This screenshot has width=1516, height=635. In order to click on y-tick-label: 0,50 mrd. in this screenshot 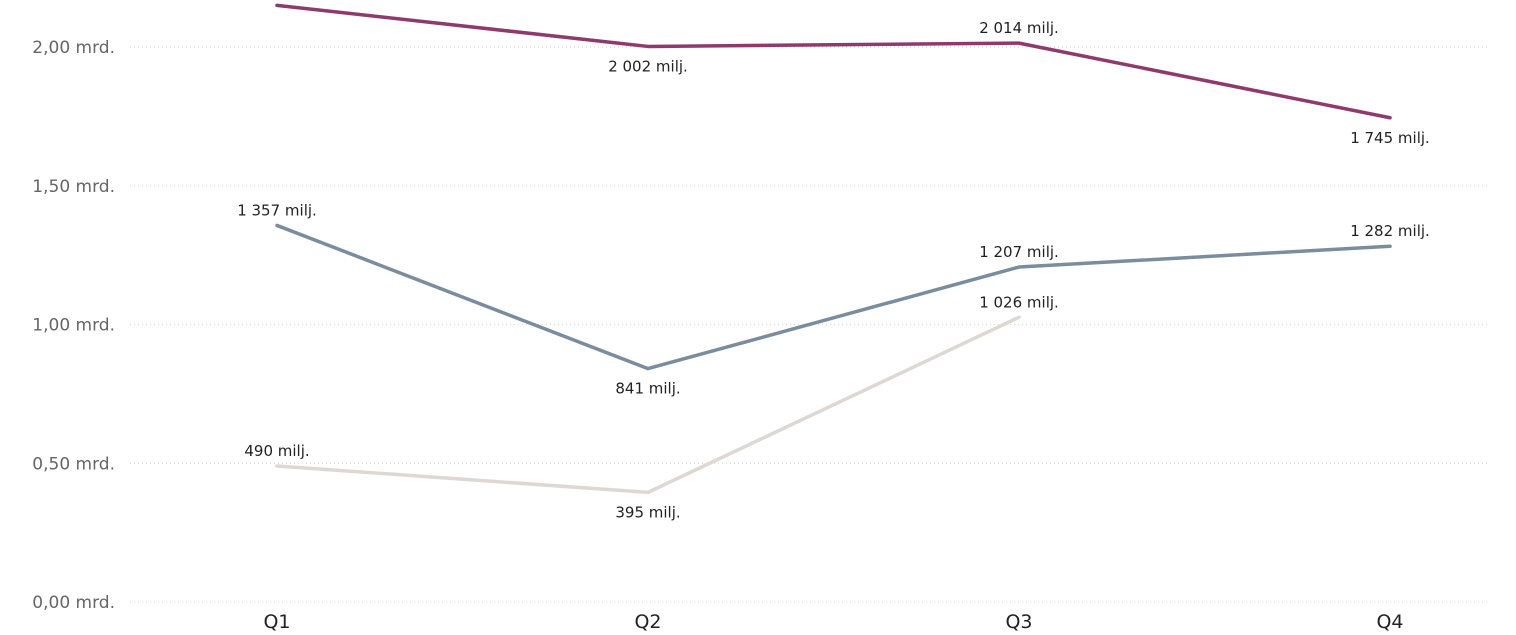, I will do `click(73, 464)`.